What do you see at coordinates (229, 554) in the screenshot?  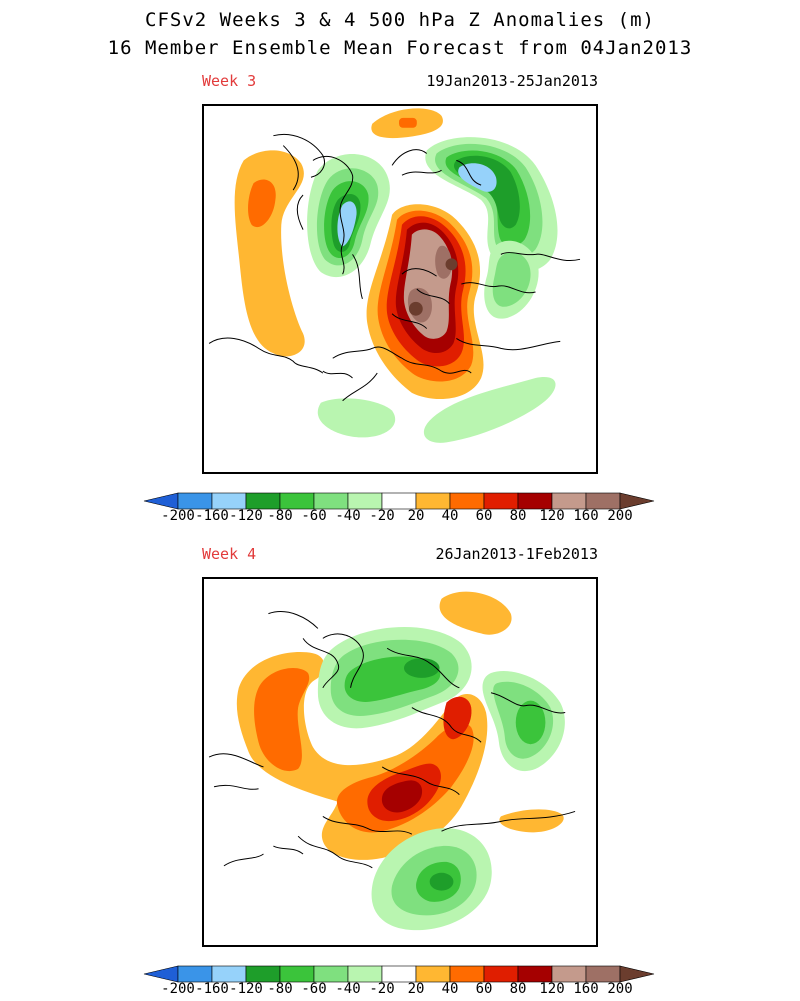 I see `week4-label: Week 4` at bounding box center [229, 554].